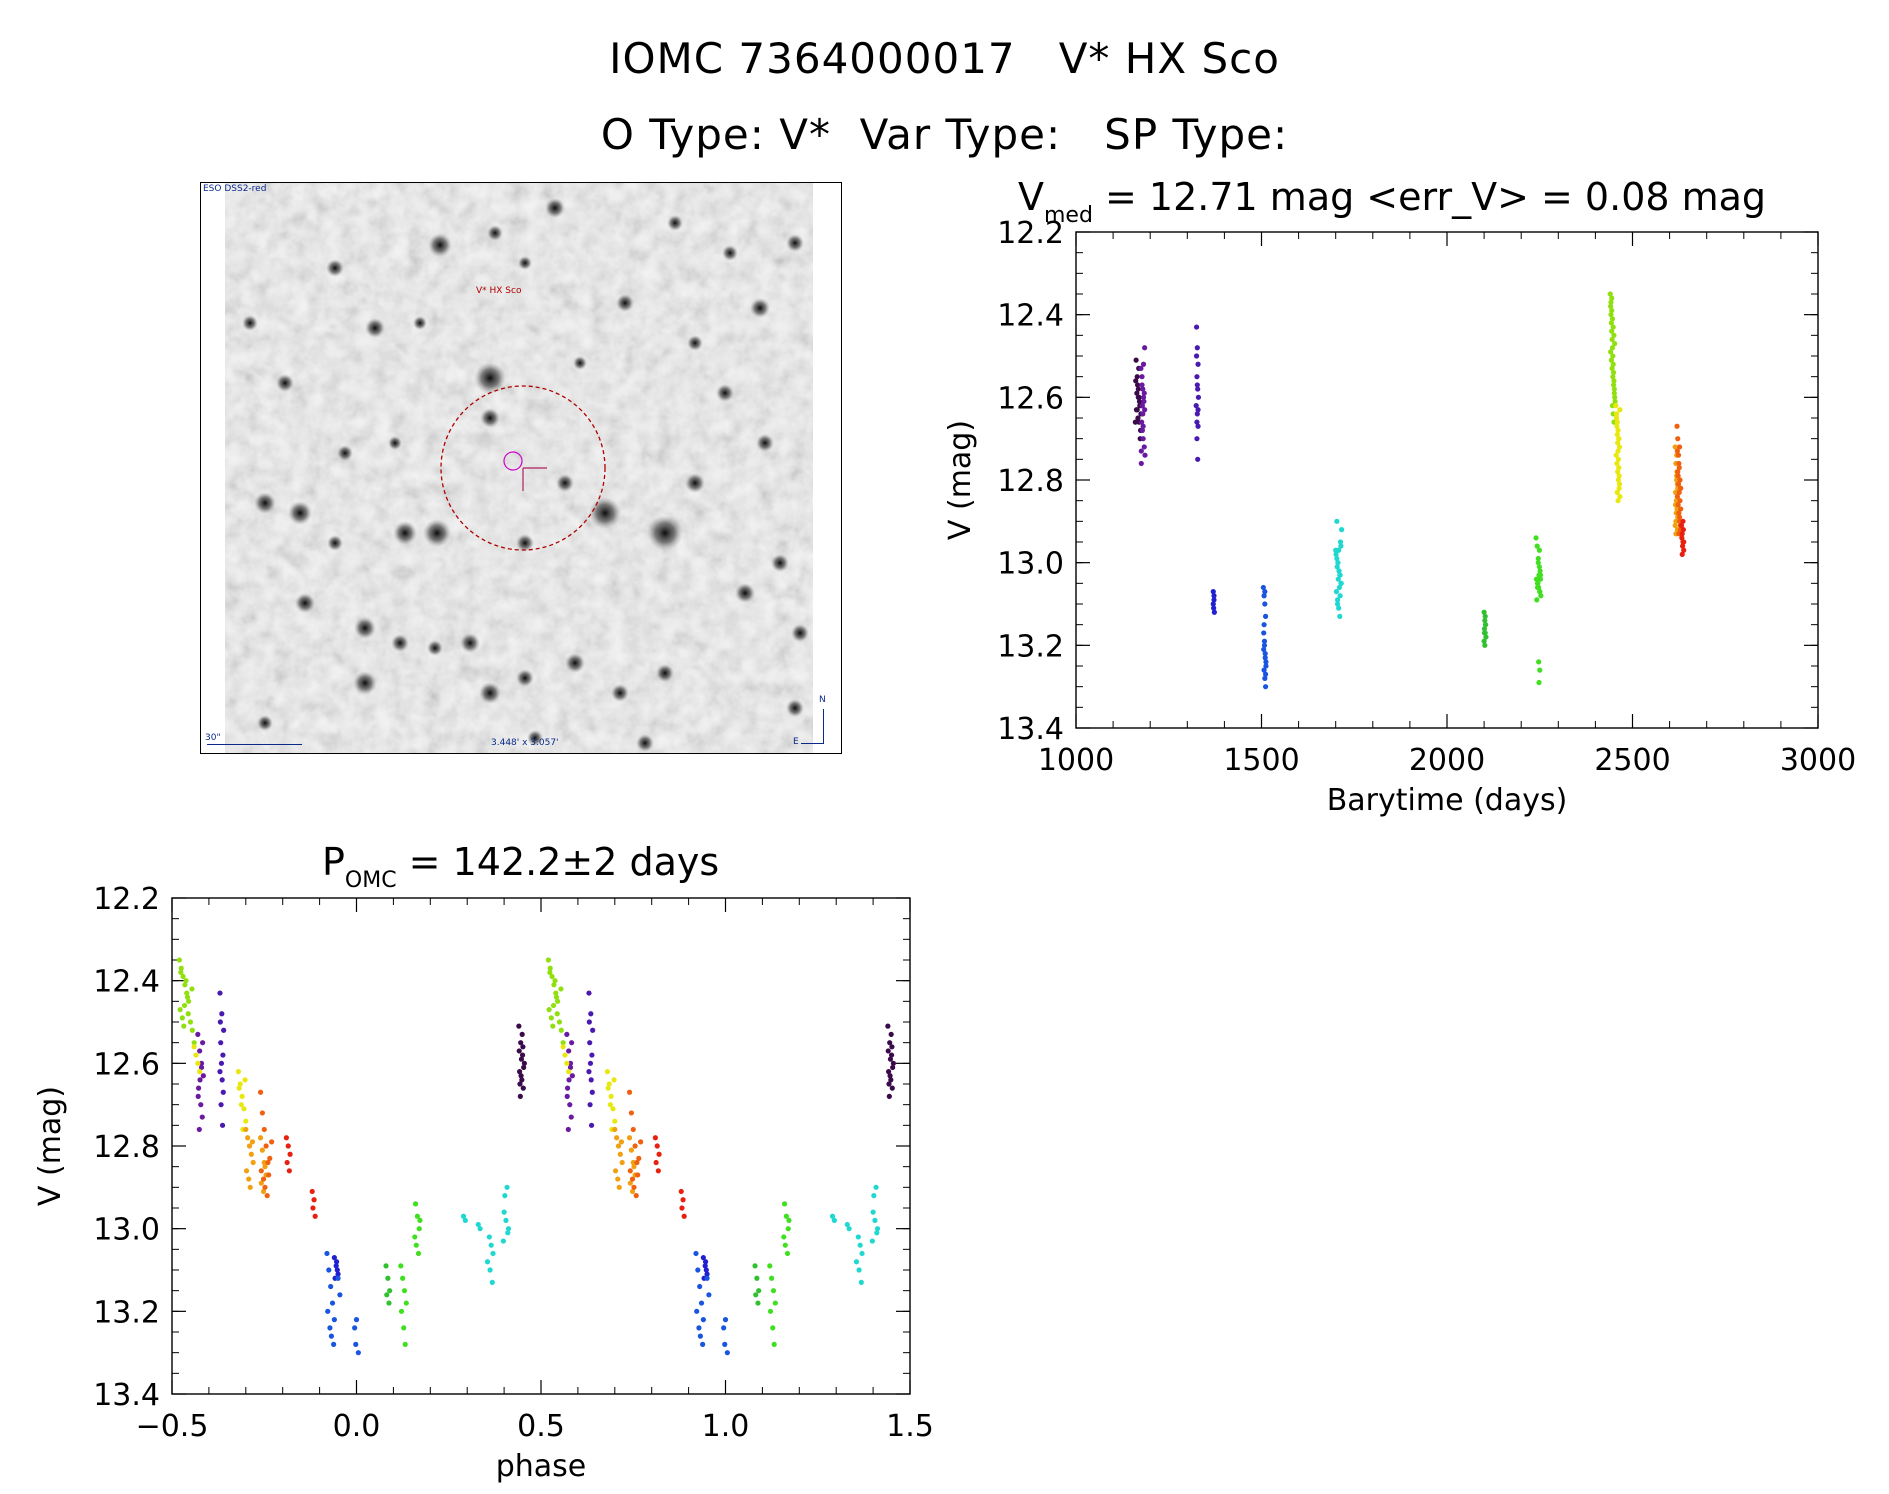 The image size is (1889, 1494). What do you see at coordinates (333, 862) in the screenshot?
I see `chart-title-main: P` at bounding box center [333, 862].